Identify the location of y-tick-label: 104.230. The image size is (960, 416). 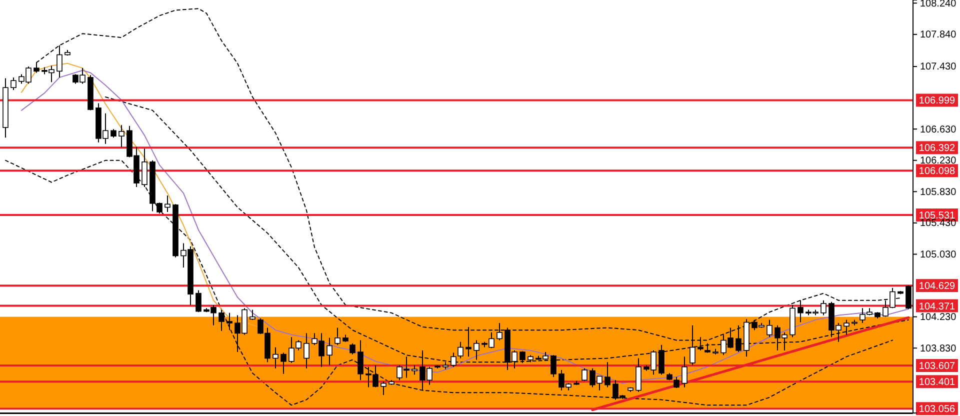
(938, 317).